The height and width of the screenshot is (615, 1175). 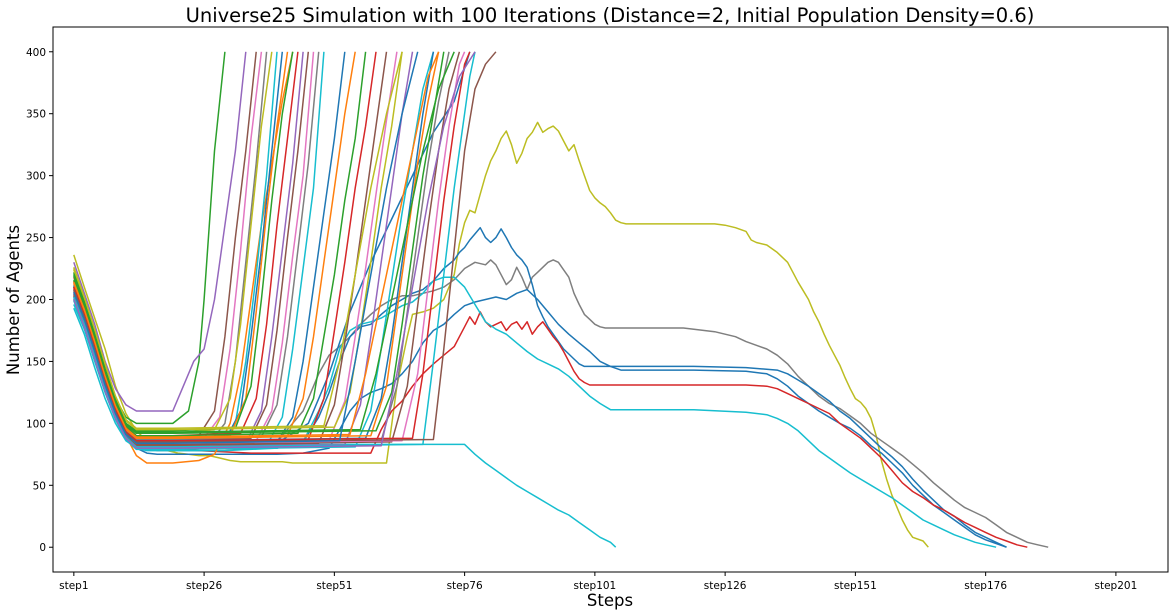 I want to click on x-tick-label: step51, so click(x=334, y=586).